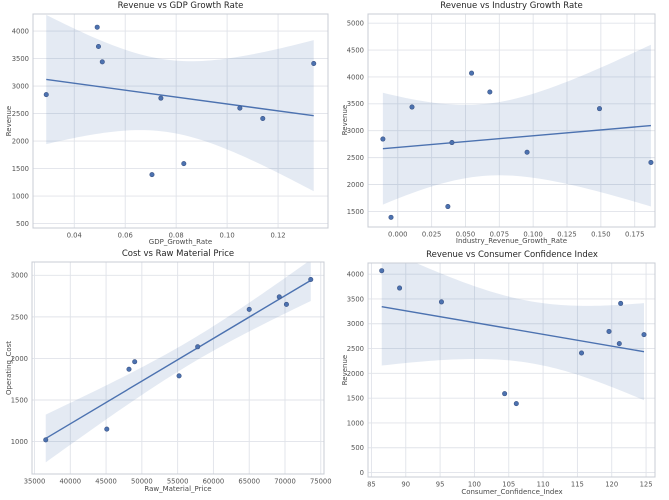 Image resolution: width=669 pixels, height=500 pixels. Describe the element at coordinates (566, 235) in the screenshot. I see `x-tick-label: 0.125` at that location.